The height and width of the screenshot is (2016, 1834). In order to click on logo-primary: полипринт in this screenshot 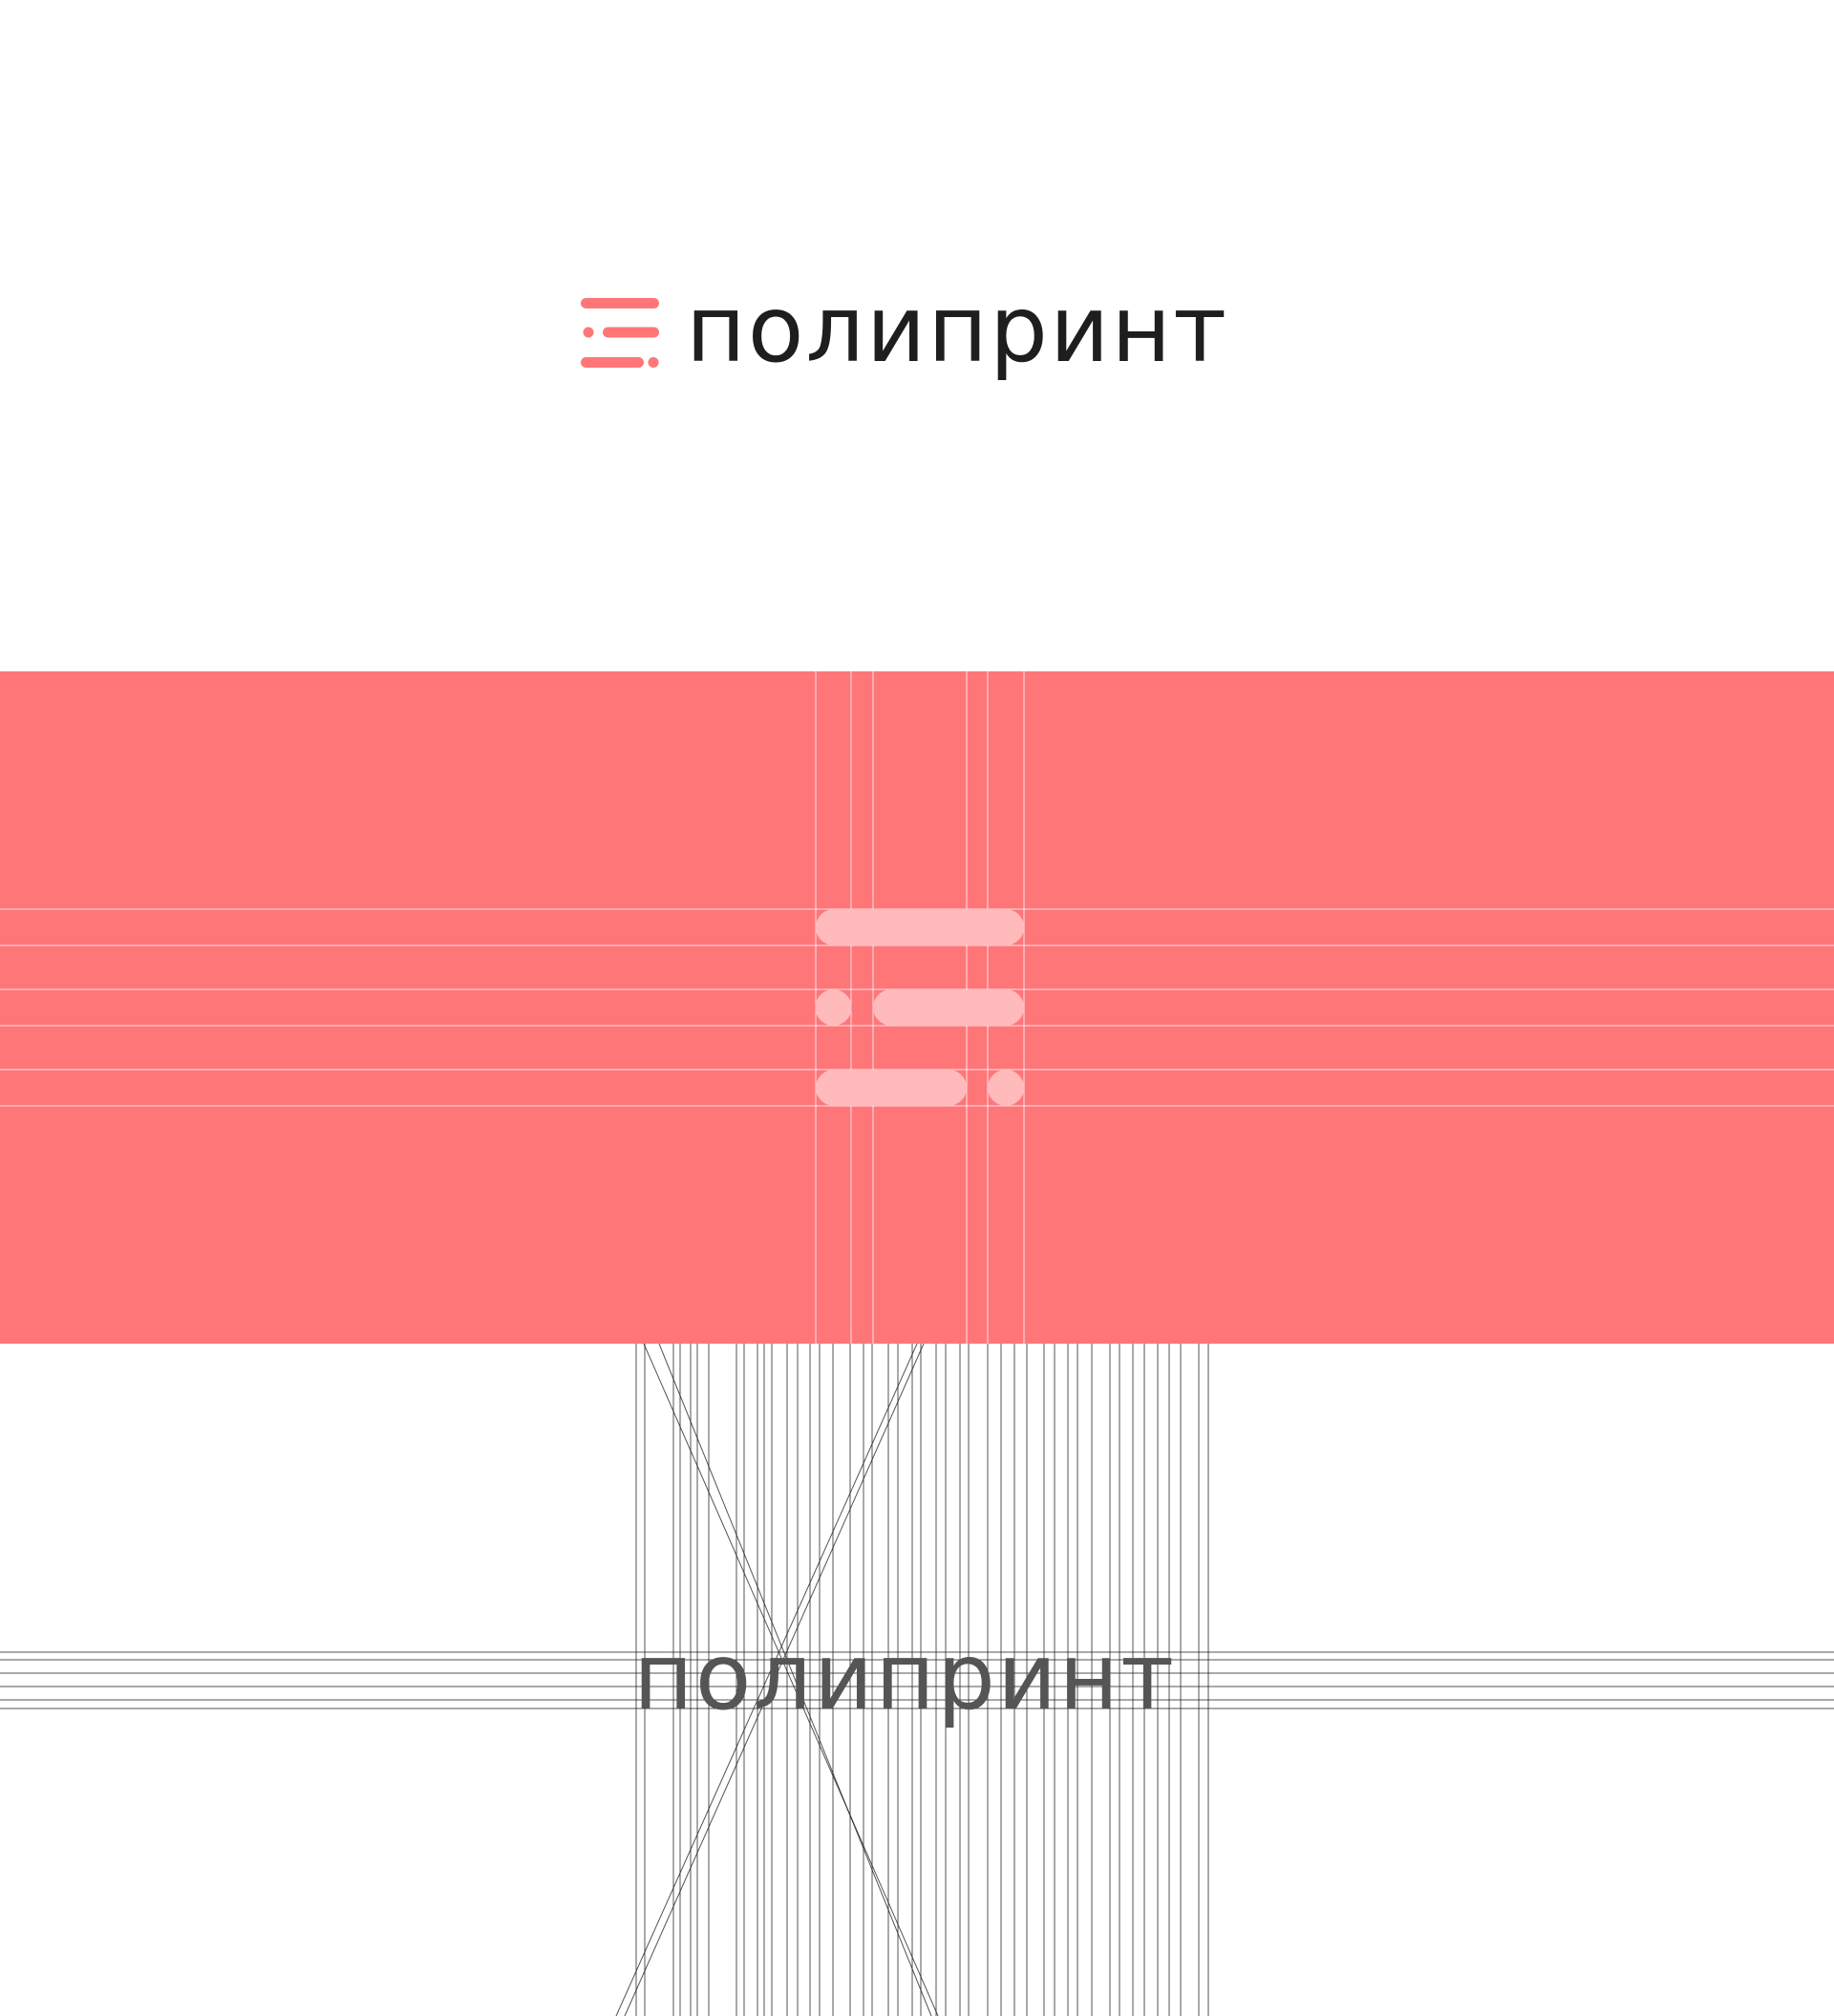, I will do `click(905, 329)`.